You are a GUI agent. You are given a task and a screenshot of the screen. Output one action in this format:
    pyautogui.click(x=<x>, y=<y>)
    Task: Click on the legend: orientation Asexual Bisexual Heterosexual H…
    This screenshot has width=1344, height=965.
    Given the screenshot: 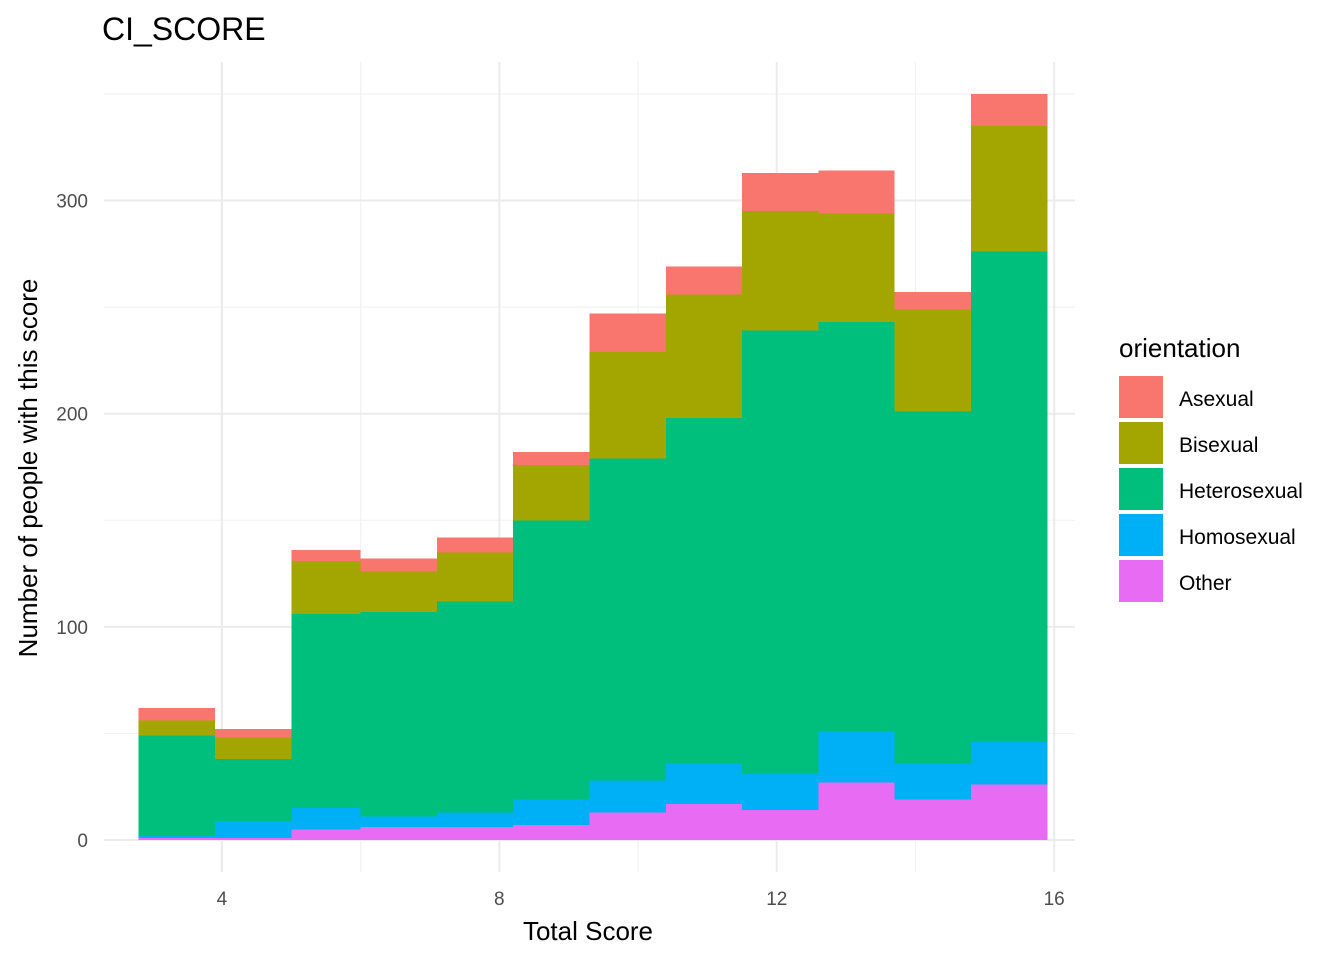 What is the action you would take?
    pyautogui.click(x=1211, y=467)
    